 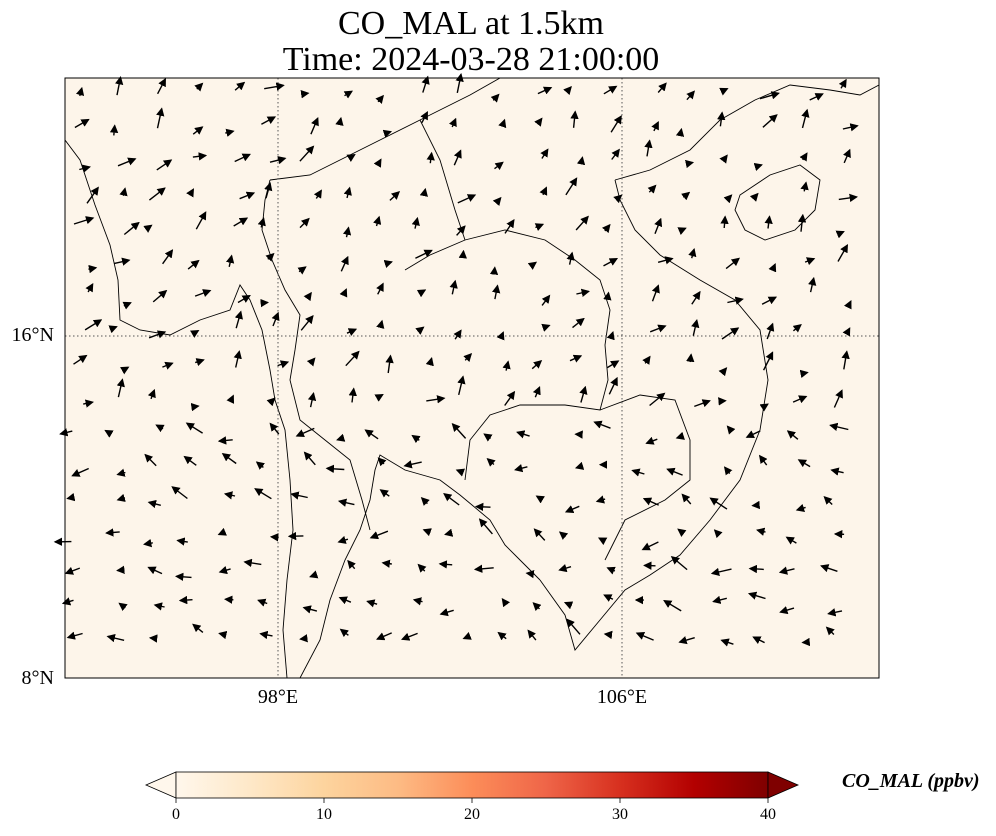 What do you see at coordinates (911, 781) in the screenshot?
I see `colorbar-label: CO_MAL (ppbv)` at bounding box center [911, 781].